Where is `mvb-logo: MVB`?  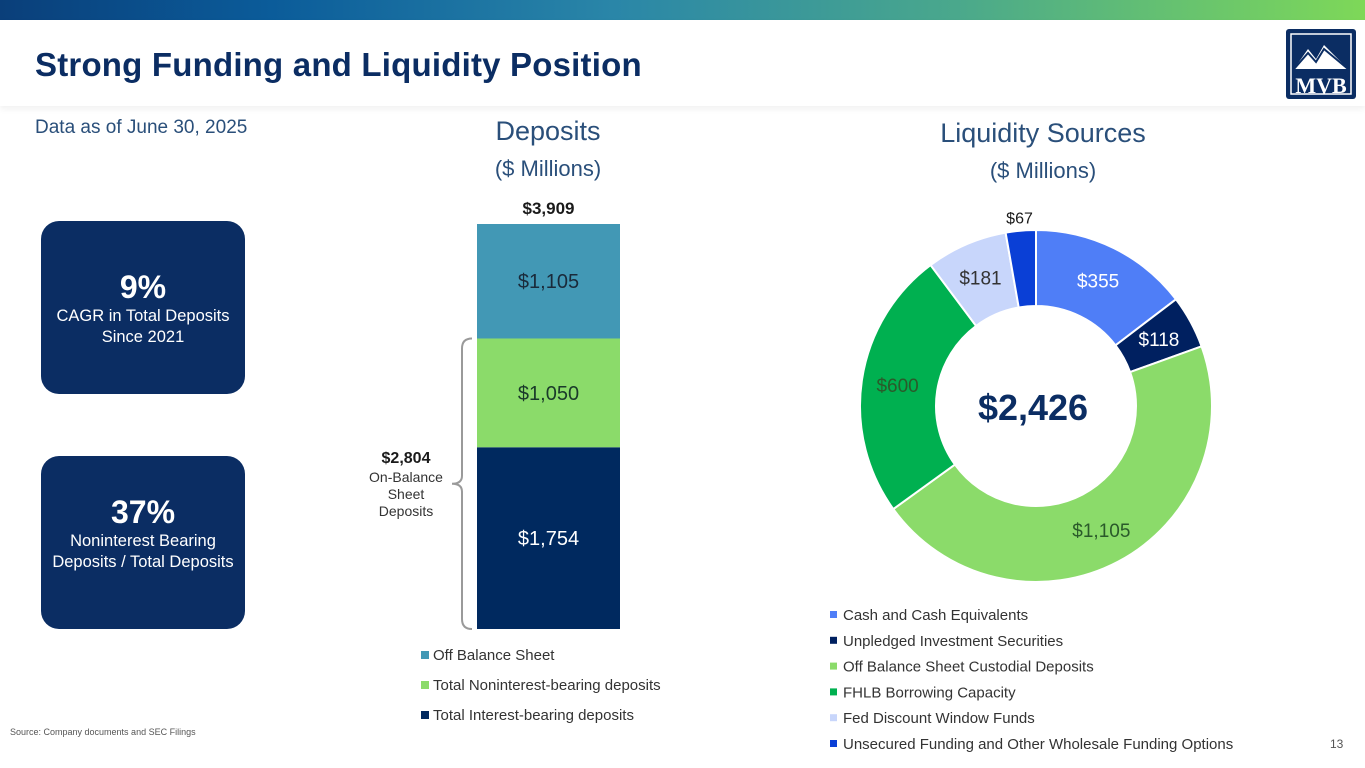 mvb-logo: MVB is located at coordinates (1321, 64).